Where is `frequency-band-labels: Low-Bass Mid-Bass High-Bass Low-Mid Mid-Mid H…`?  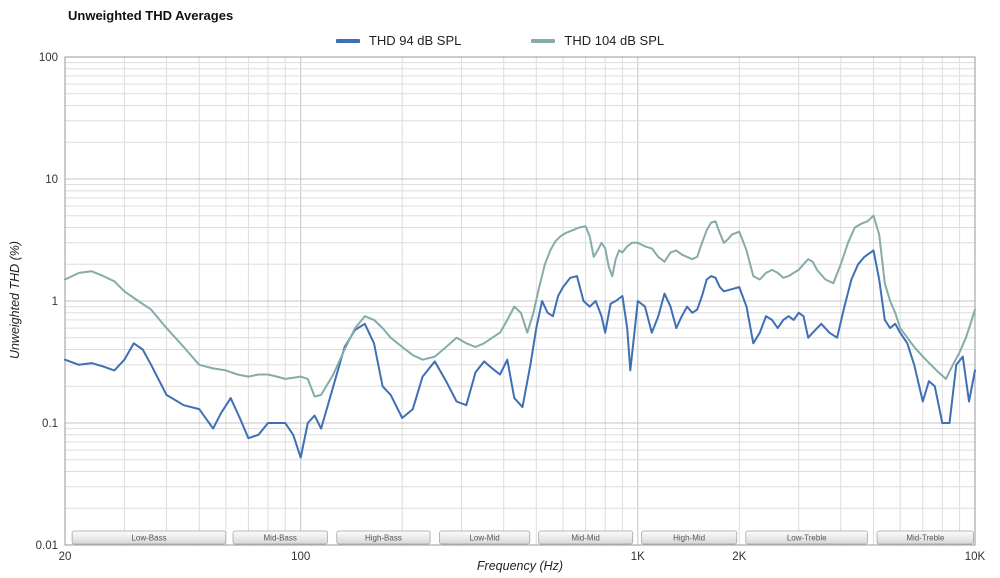
frequency-band-labels: Low-Bass Mid-Bass High-Bass Low-Mid Mid-Mid H… is located at coordinates (522, 537).